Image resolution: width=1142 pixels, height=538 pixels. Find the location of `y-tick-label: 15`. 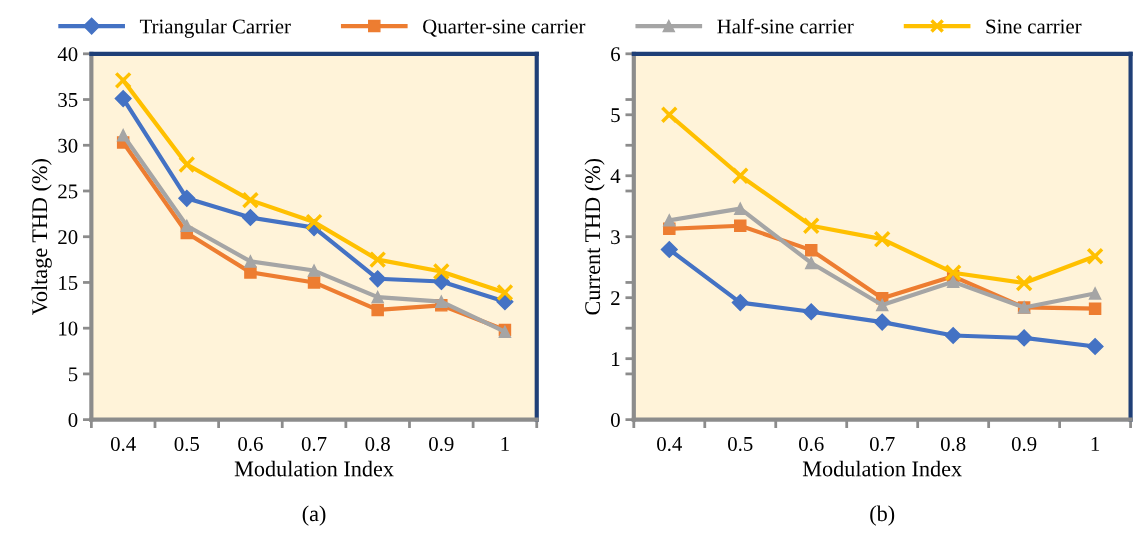

y-tick-label: 15 is located at coordinates (68, 282).